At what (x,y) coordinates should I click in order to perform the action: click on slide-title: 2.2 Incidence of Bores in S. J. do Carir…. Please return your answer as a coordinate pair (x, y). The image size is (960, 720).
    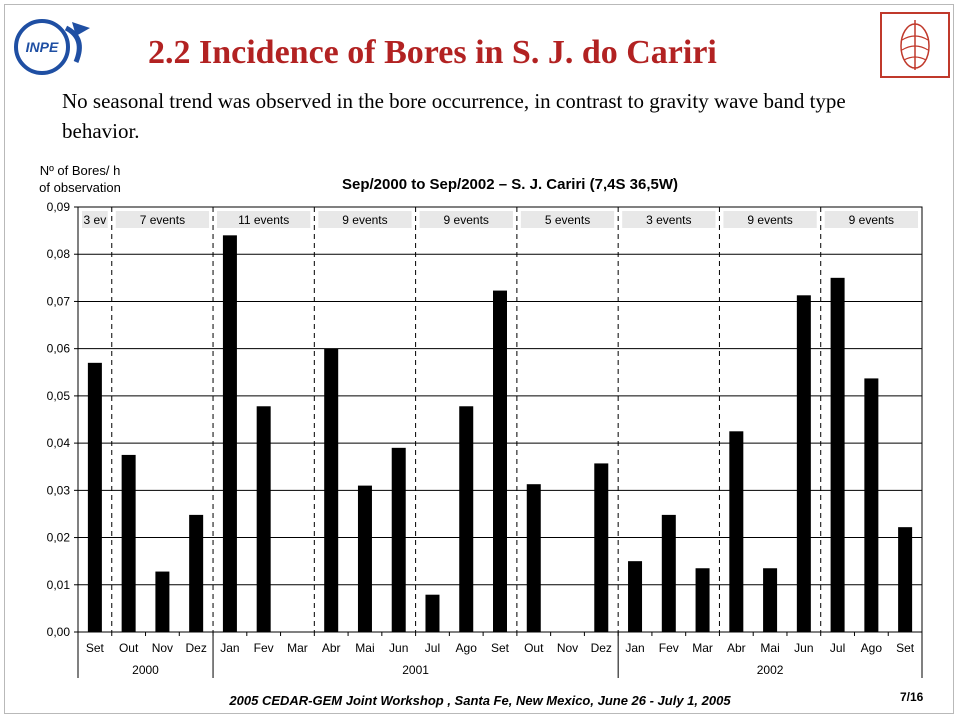
    Looking at the image, I should click on (432, 52).